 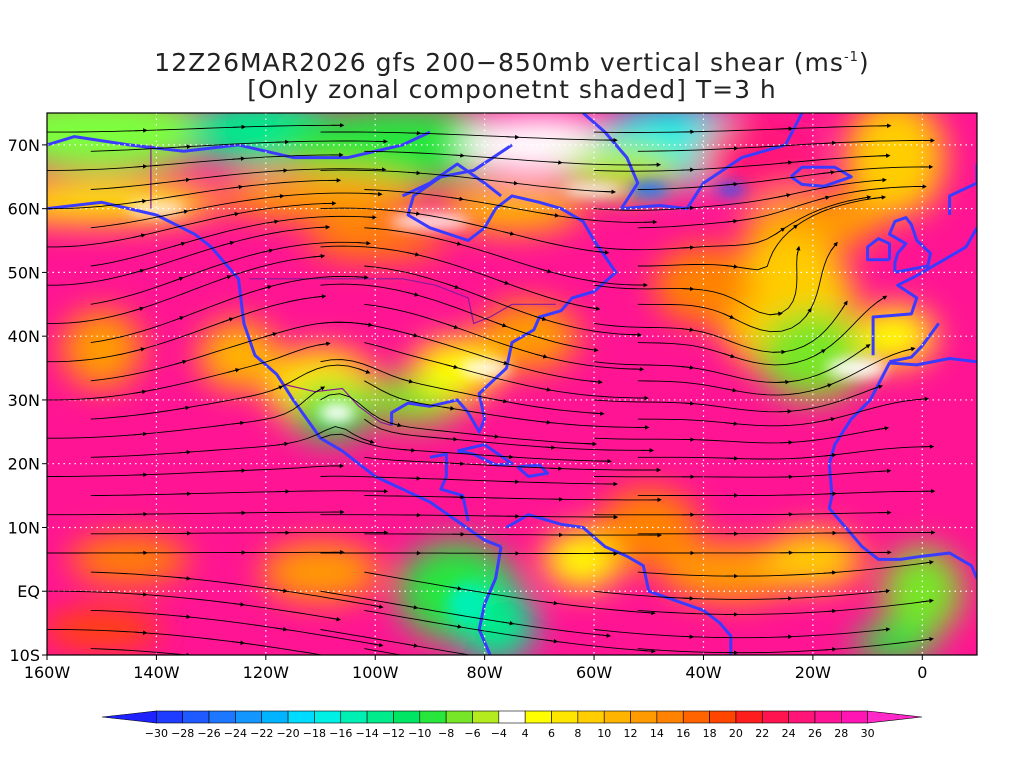 I want to click on colorbar-label: 12, so click(x=631, y=733).